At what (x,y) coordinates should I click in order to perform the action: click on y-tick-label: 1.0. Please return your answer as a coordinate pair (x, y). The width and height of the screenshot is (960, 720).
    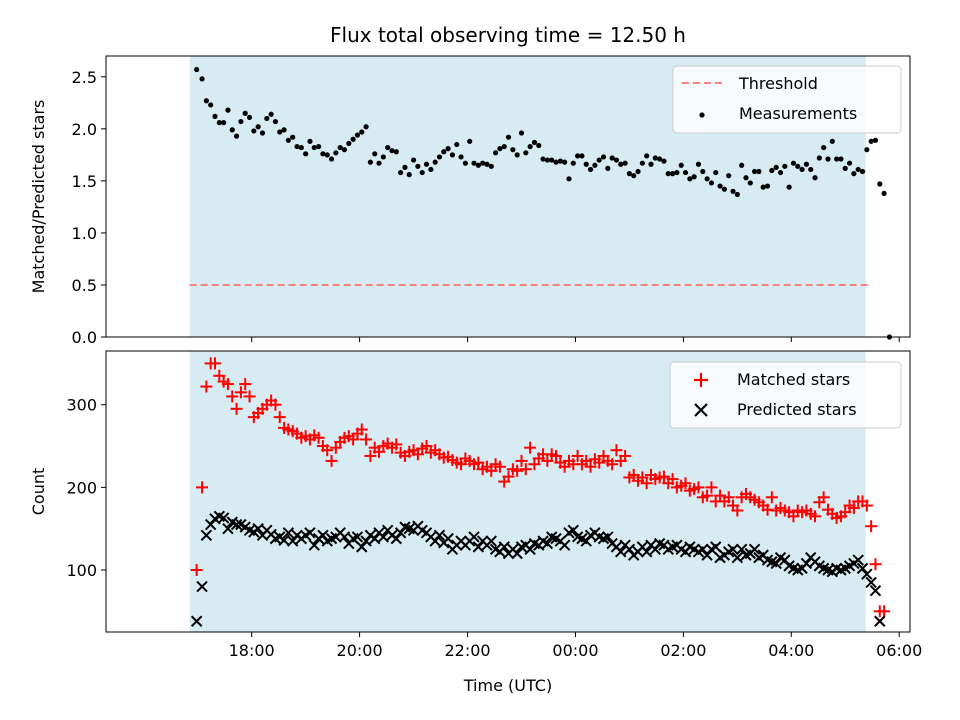
    Looking at the image, I should click on (84, 233).